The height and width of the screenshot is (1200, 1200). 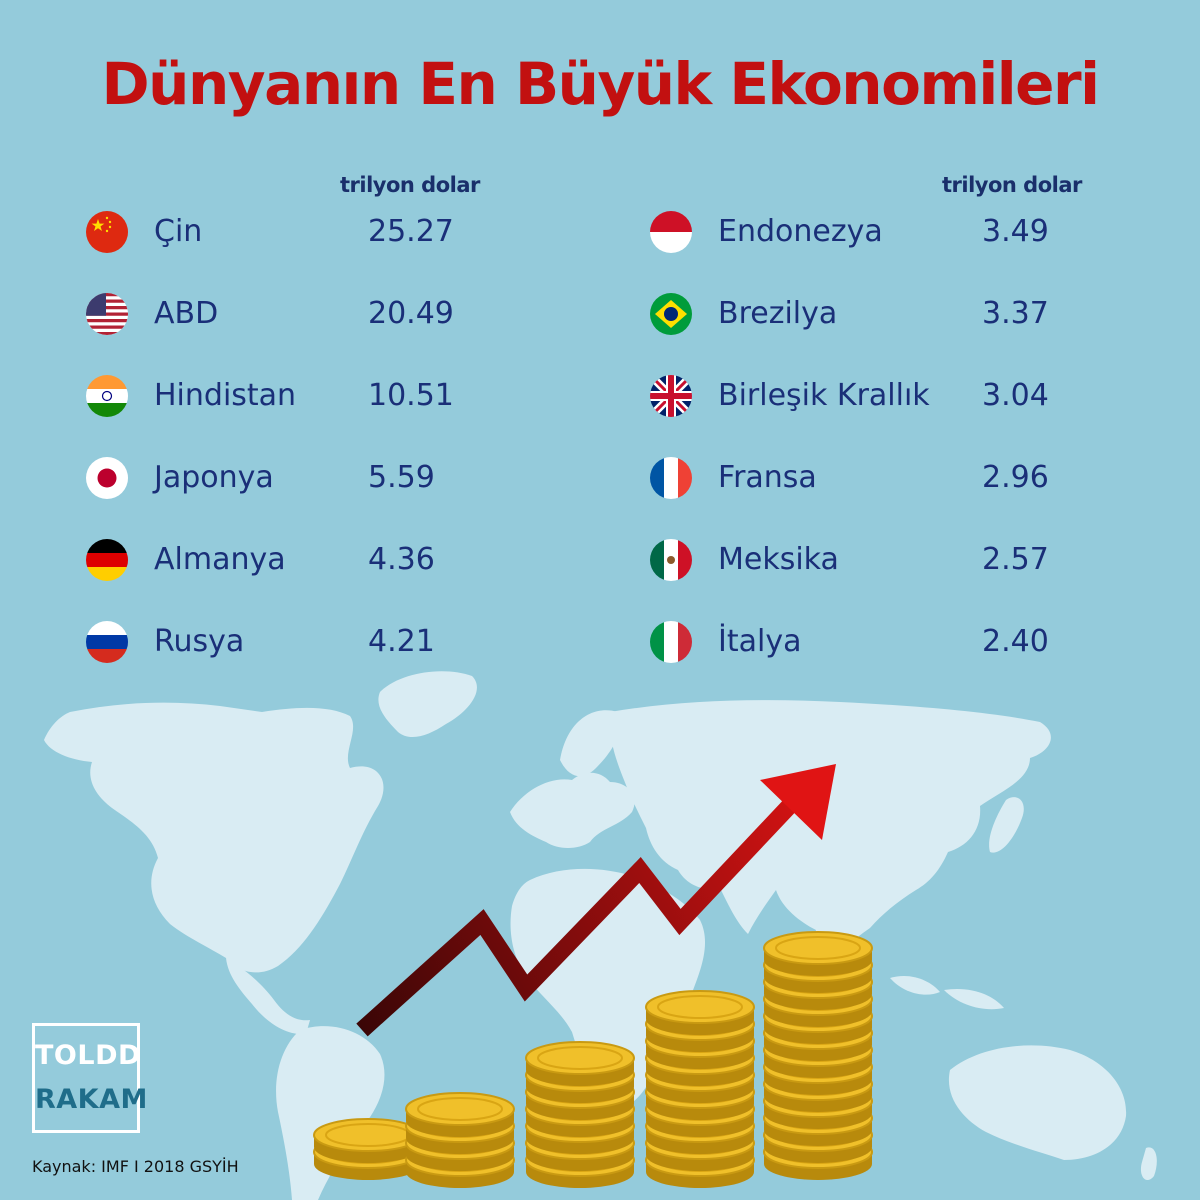 What do you see at coordinates (107, 642) in the screenshot?
I see `russia-flag-icon` at bounding box center [107, 642].